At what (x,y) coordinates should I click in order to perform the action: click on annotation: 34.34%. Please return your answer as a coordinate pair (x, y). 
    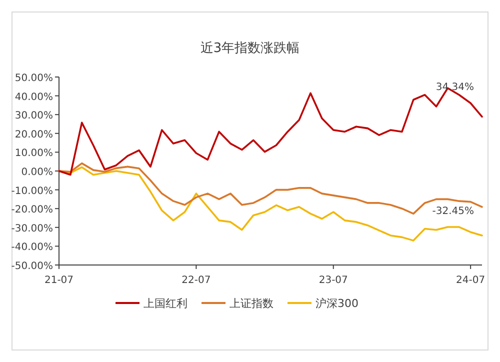
    Looking at the image, I should click on (455, 87).